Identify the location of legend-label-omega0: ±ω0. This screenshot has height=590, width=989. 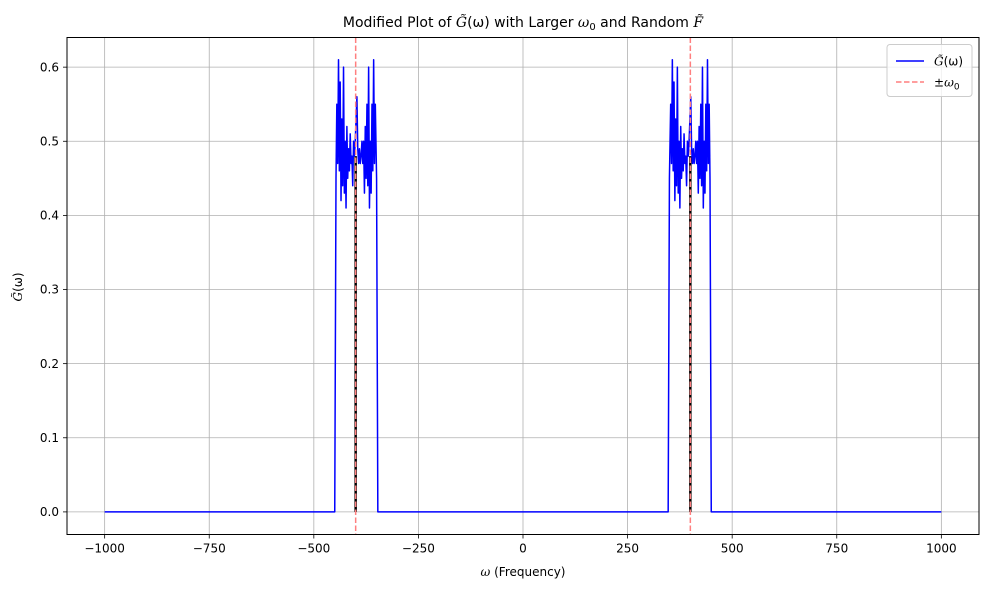
(947, 84).